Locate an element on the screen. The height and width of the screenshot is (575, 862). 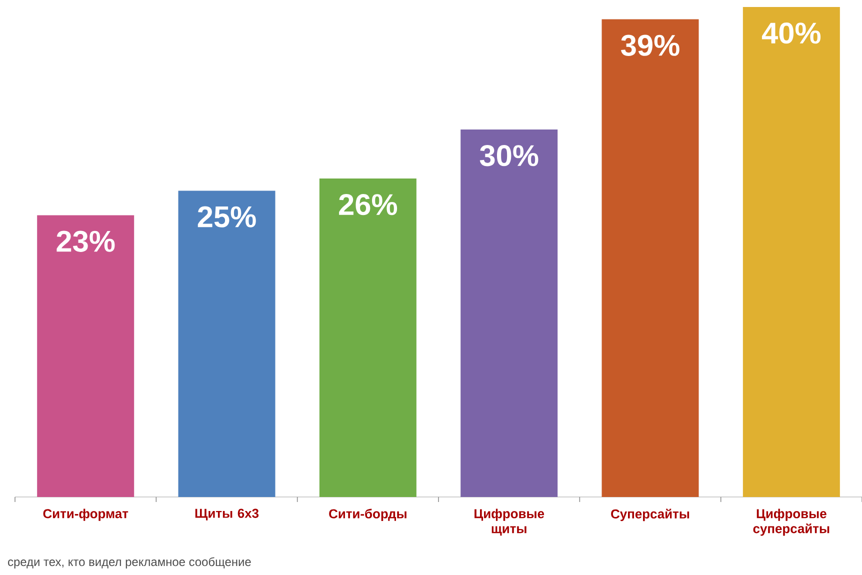
data-label: 30% is located at coordinates (509, 155).